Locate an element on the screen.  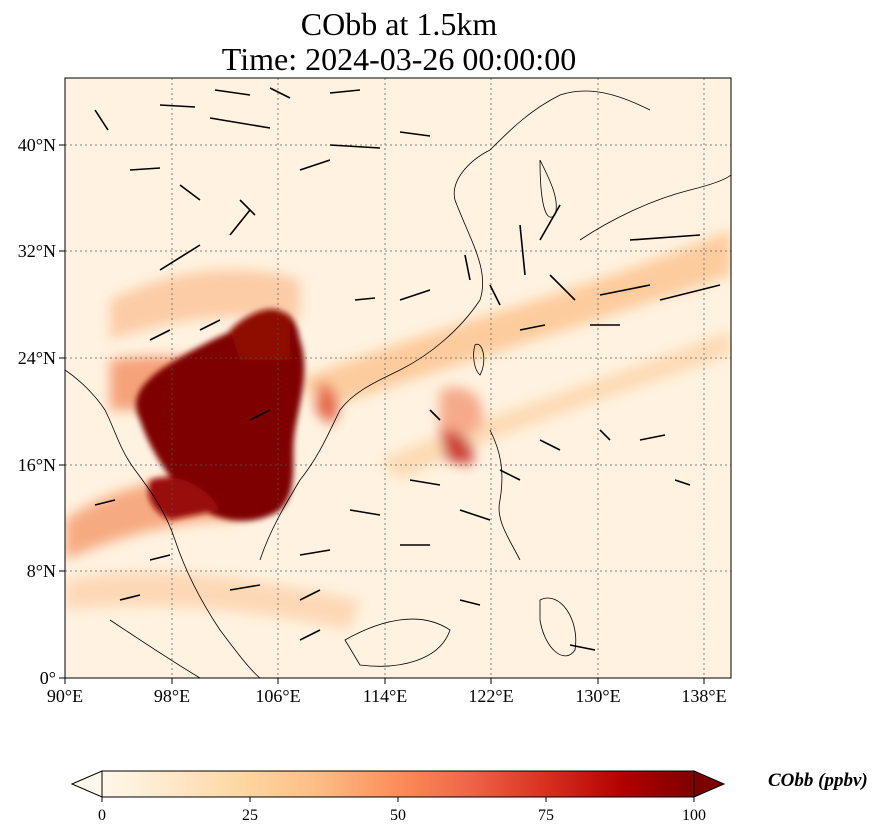
lon-tick-98: 98°E is located at coordinates (172, 696).